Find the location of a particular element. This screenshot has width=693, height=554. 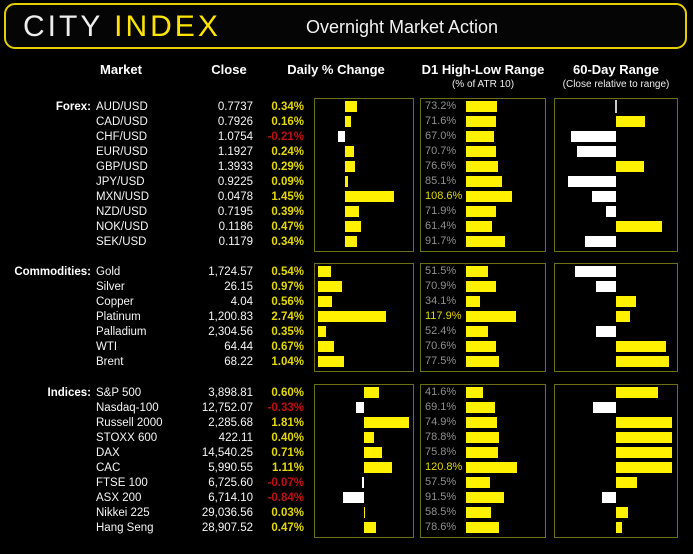

table-row: Russell 2000 2,285.68 1.81% is located at coordinates (155, 423).